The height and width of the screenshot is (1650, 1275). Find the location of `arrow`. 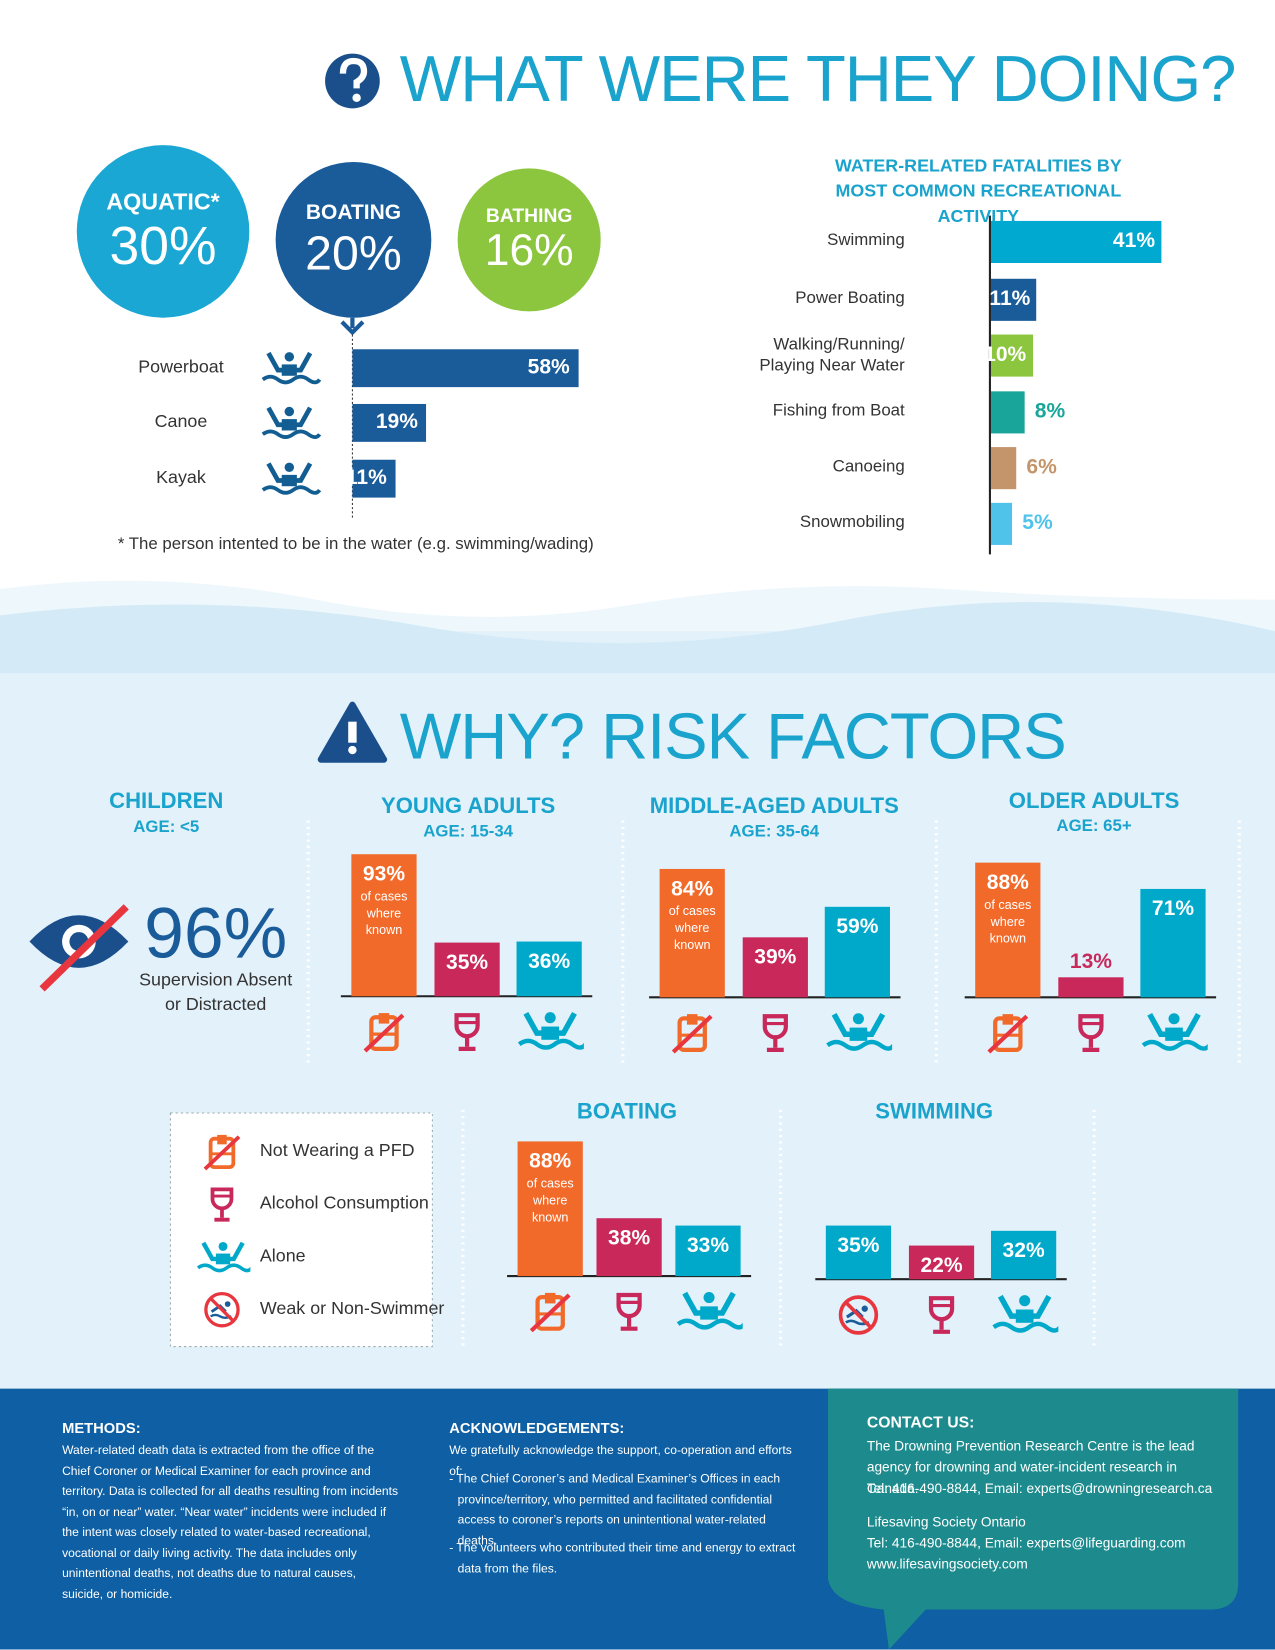

arrow is located at coordinates (352, 328).